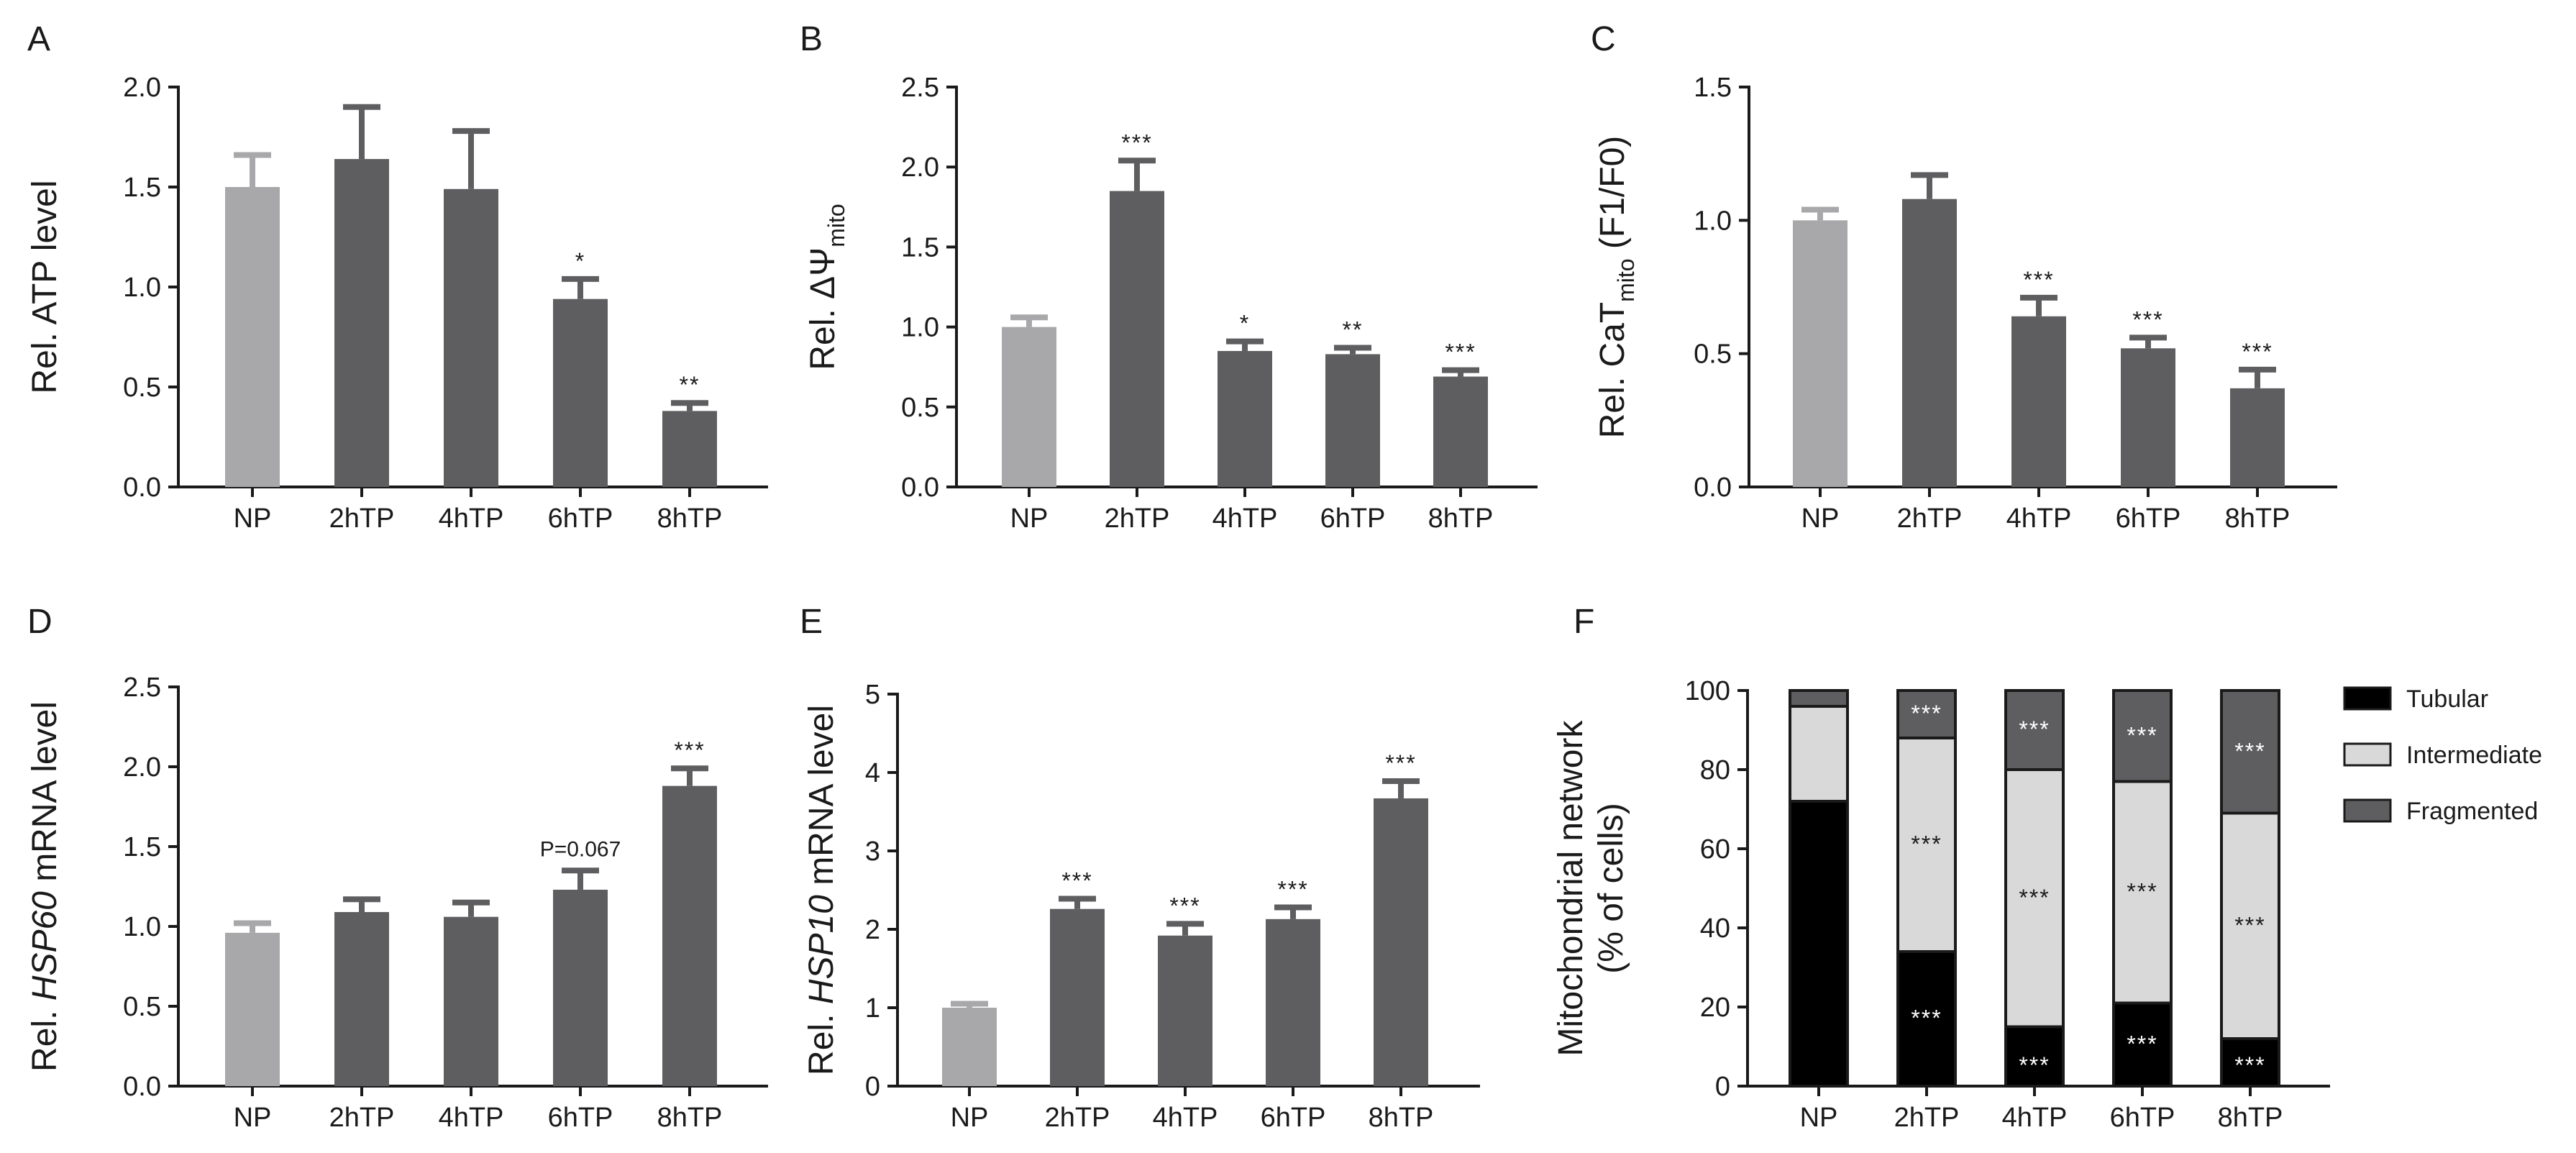 This screenshot has height=1153, width=2576. Describe the element at coordinates (920, 88) in the screenshot. I see `y-tick-label: 2.5` at that location.